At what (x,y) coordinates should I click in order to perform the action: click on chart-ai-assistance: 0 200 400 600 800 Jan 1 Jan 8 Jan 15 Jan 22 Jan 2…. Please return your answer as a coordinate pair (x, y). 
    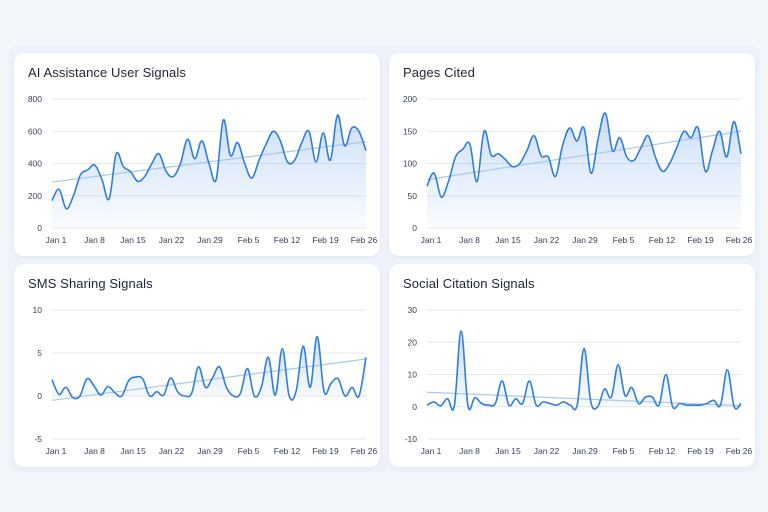
    Looking at the image, I should click on (203, 169).